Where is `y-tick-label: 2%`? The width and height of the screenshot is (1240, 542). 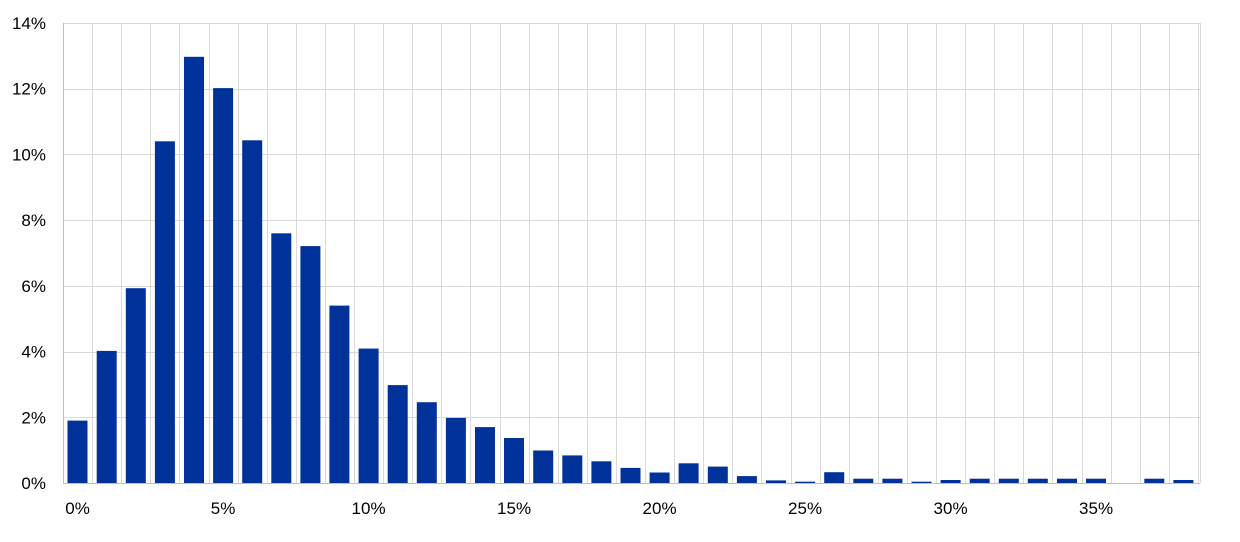
y-tick-label: 2% is located at coordinates (33, 417).